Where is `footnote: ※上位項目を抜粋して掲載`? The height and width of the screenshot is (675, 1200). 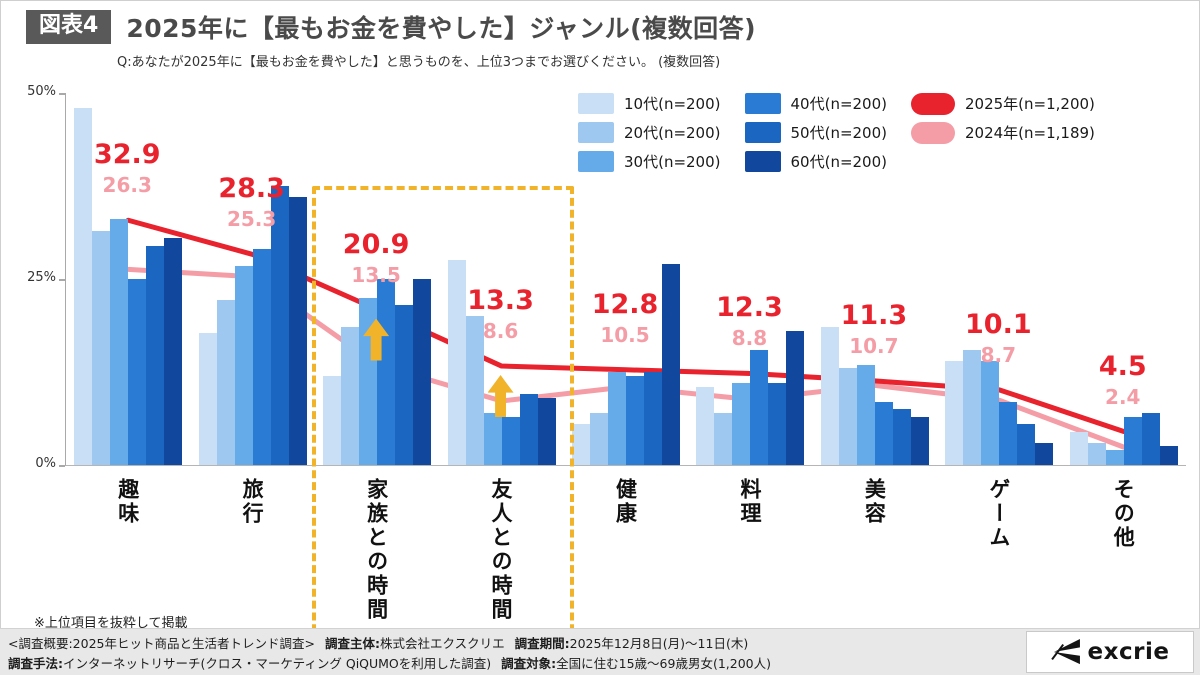
footnote: ※上位項目を抜粋して掲載 is located at coordinates (111, 623).